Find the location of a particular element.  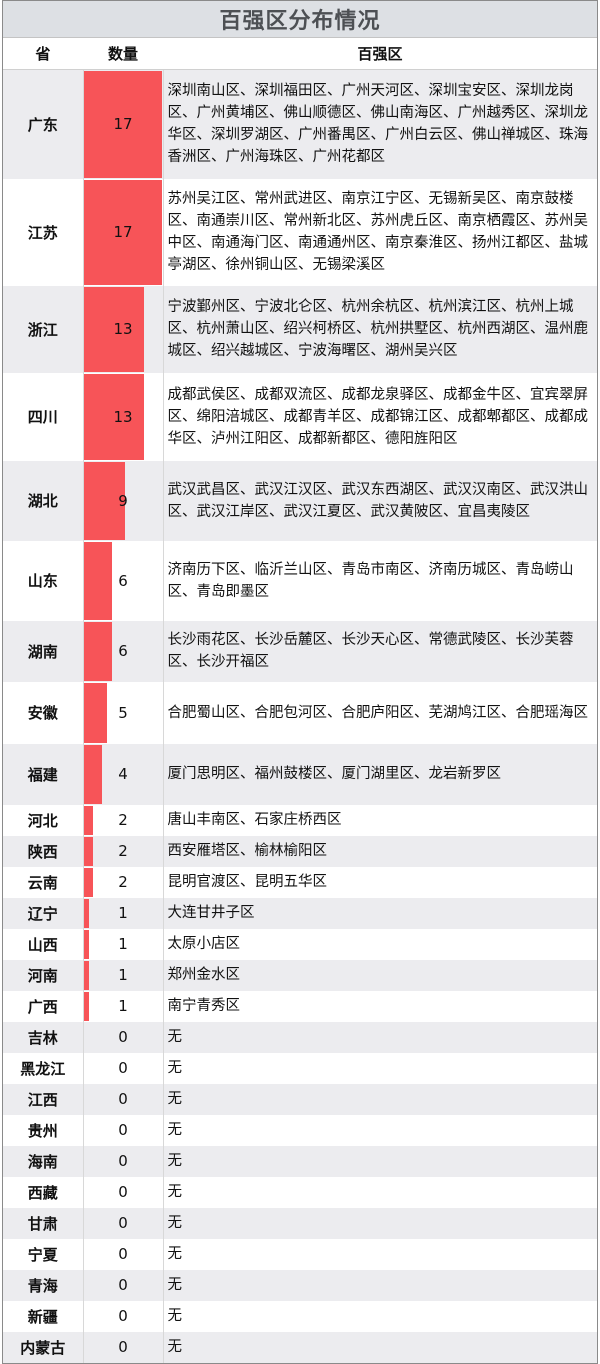

count-cell: 5 is located at coordinates (123, 712).